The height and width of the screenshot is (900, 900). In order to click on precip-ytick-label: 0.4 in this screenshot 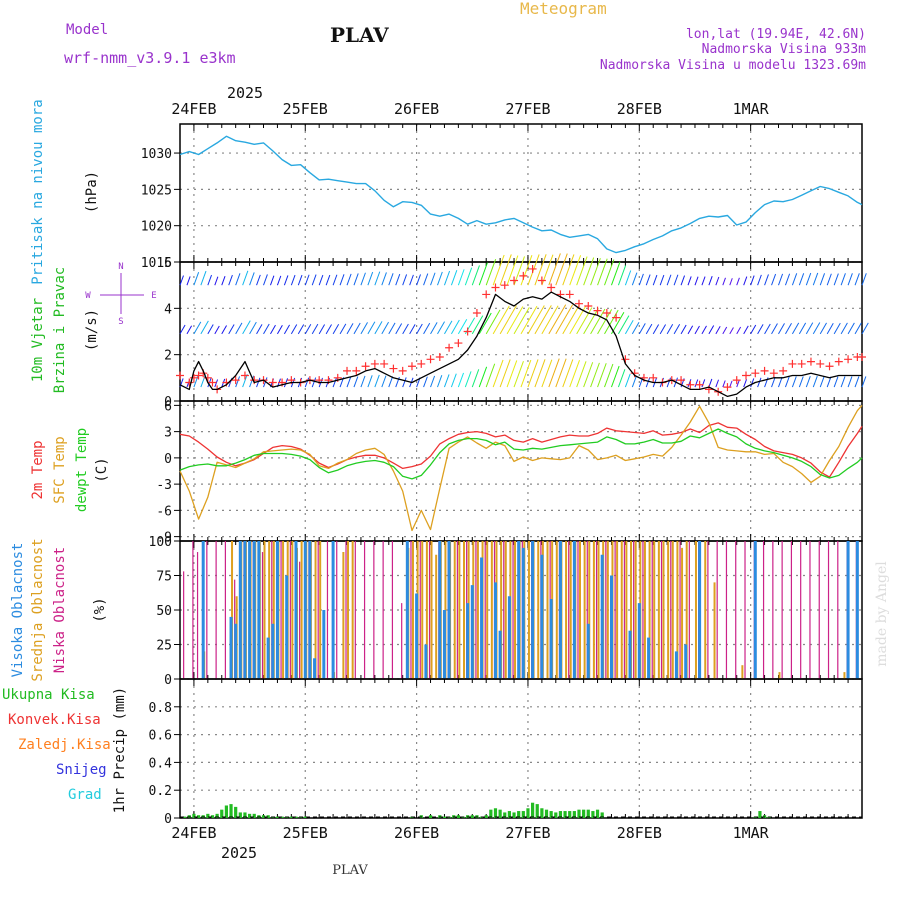, I will do `click(161, 763)`.